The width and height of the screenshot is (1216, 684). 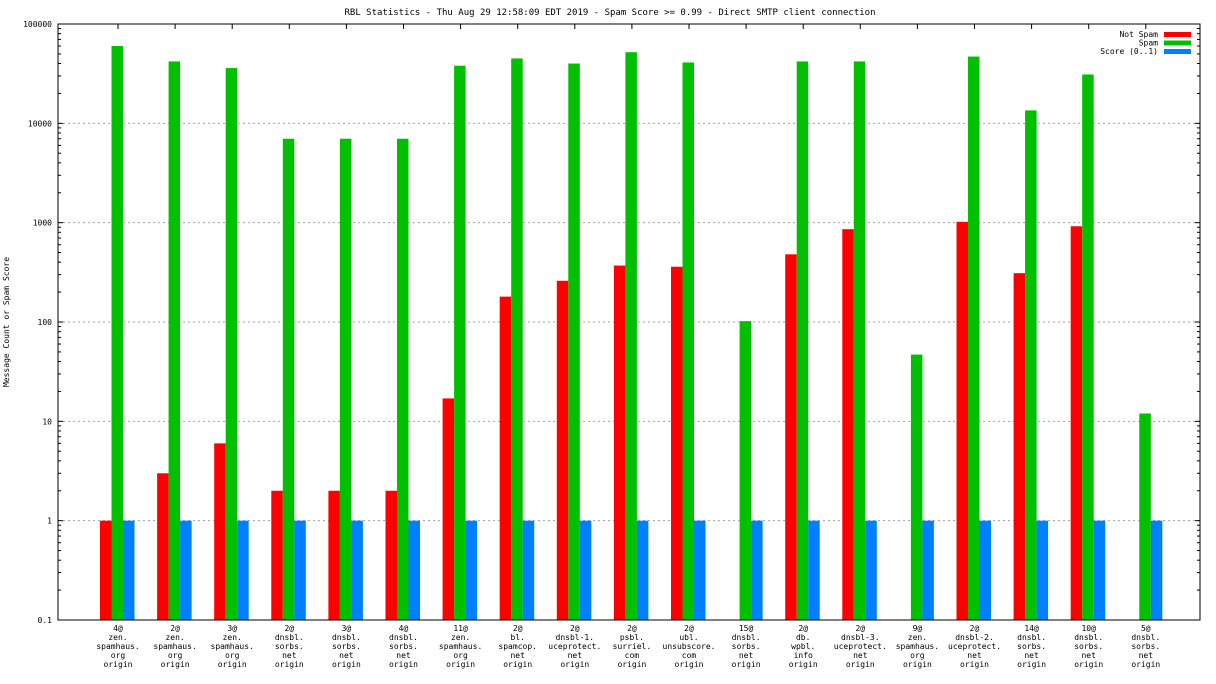 I want to click on legend-label: Score (0..1), so click(x=1129, y=51).